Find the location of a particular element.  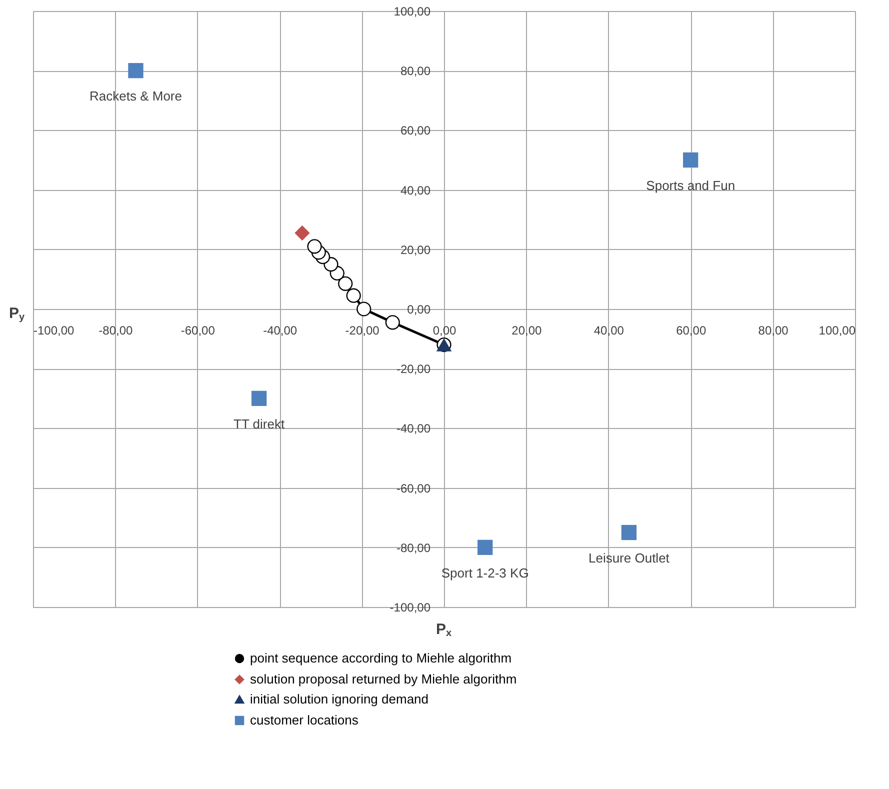

annotation: Leisure Outlet is located at coordinates (629, 558).